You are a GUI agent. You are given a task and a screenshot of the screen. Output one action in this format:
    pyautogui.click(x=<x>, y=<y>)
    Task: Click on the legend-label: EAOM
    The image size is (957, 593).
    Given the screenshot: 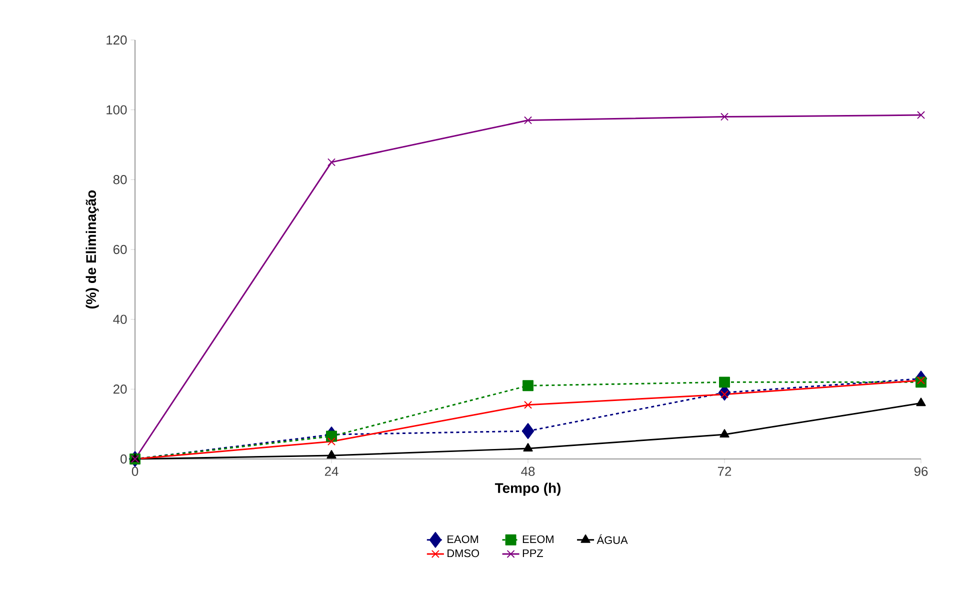 What is the action you would take?
    pyautogui.click(x=463, y=539)
    